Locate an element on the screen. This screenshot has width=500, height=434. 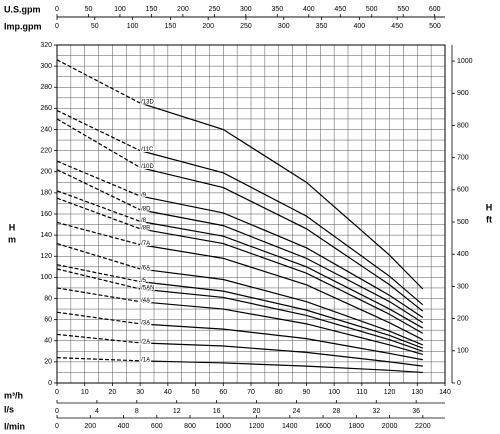
y-tick-label: 200 is located at coordinates (46, 172).